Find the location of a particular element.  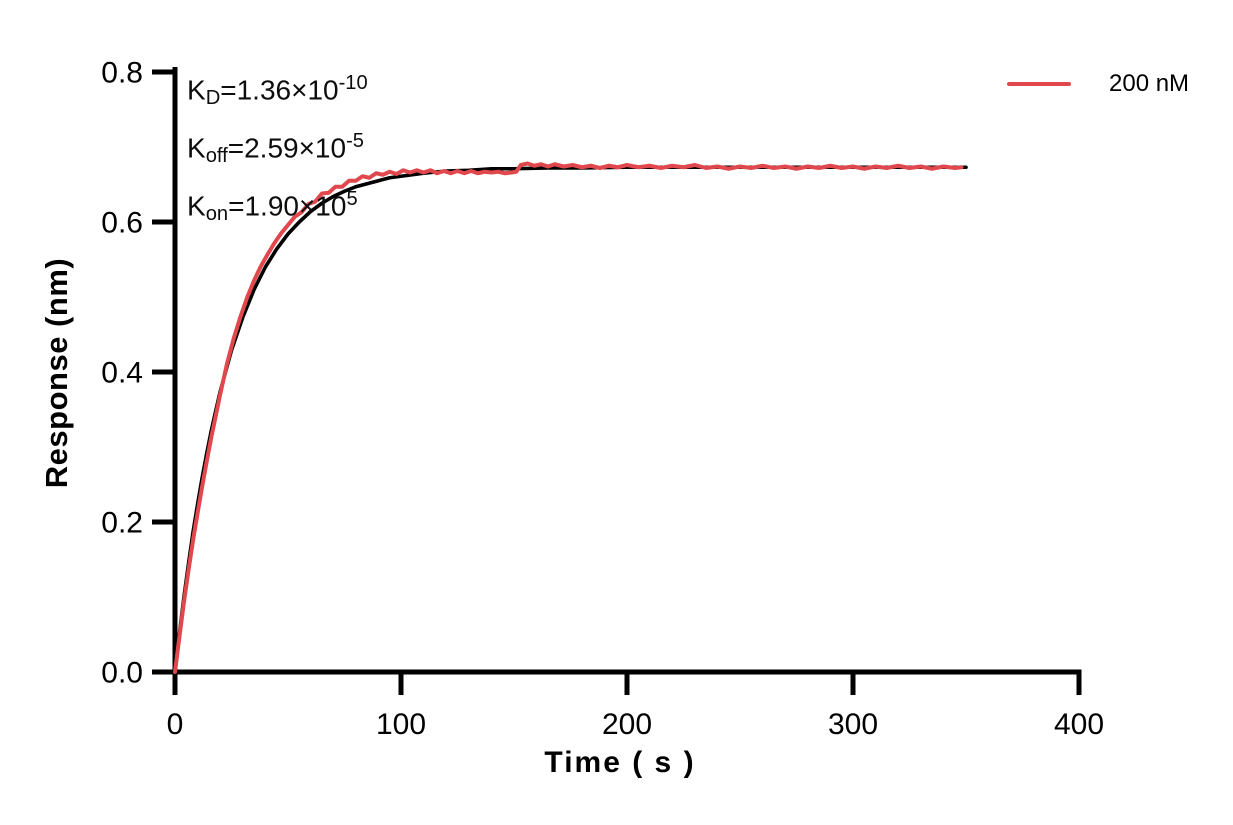

kon-value: =1.90×10 is located at coordinates (287, 206).